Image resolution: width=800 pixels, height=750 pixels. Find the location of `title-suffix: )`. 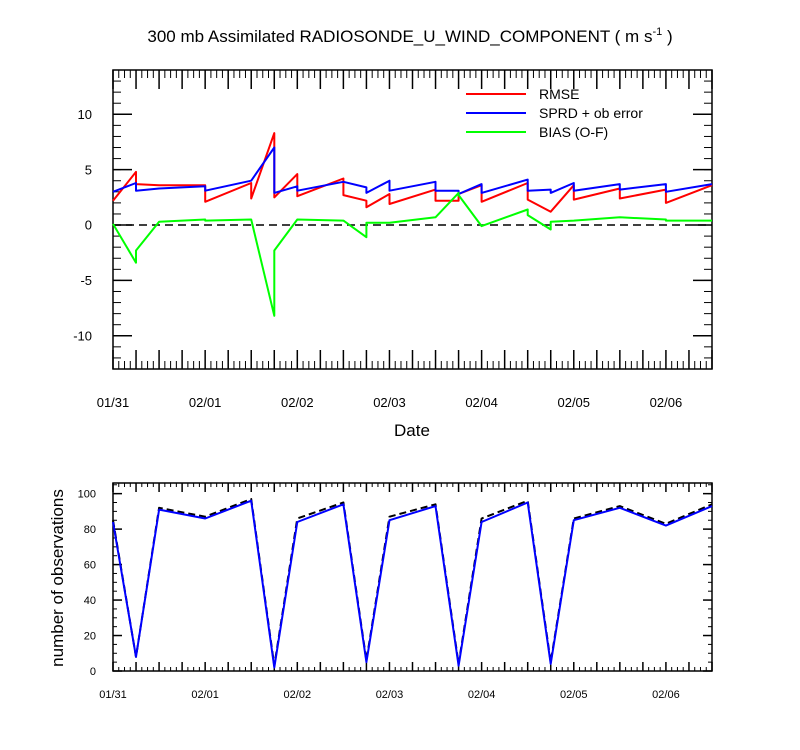

title-suffix: ) is located at coordinates (667, 36).